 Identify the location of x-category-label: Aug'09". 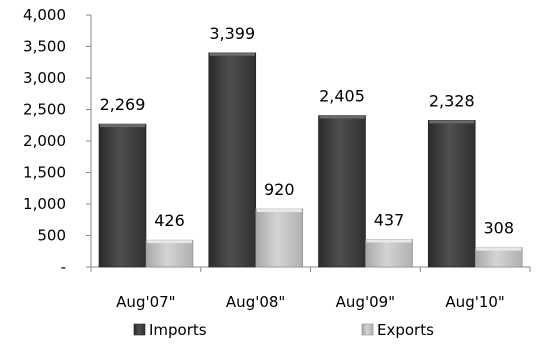
(365, 302).